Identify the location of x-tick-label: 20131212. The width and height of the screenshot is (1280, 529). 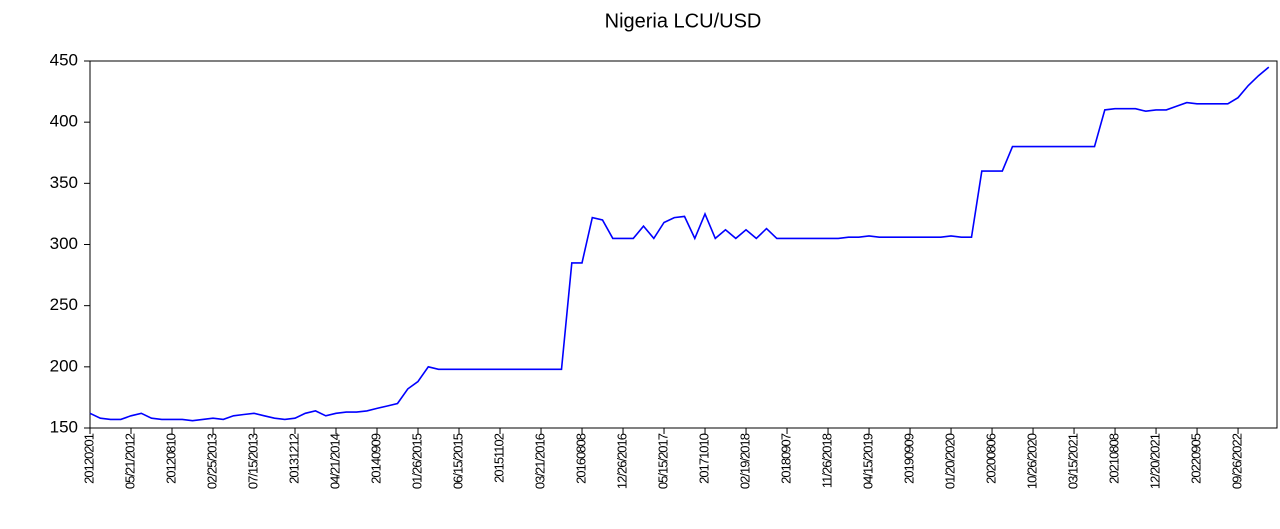
(293, 458).